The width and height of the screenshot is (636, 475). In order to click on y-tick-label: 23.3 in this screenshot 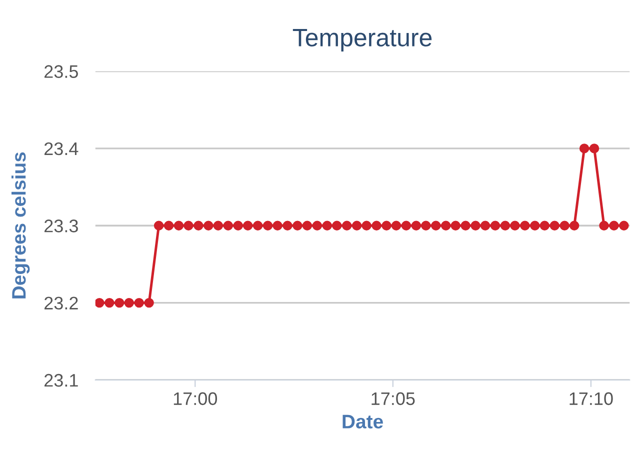, I will do `click(61, 226)`.